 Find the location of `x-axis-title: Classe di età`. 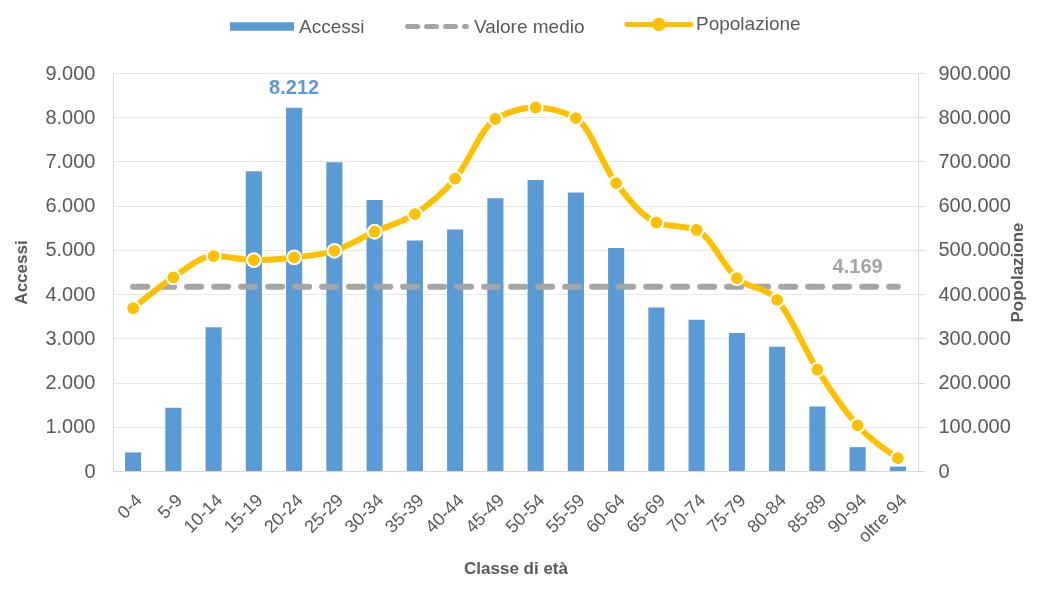

x-axis-title: Classe di età is located at coordinates (516, 568).